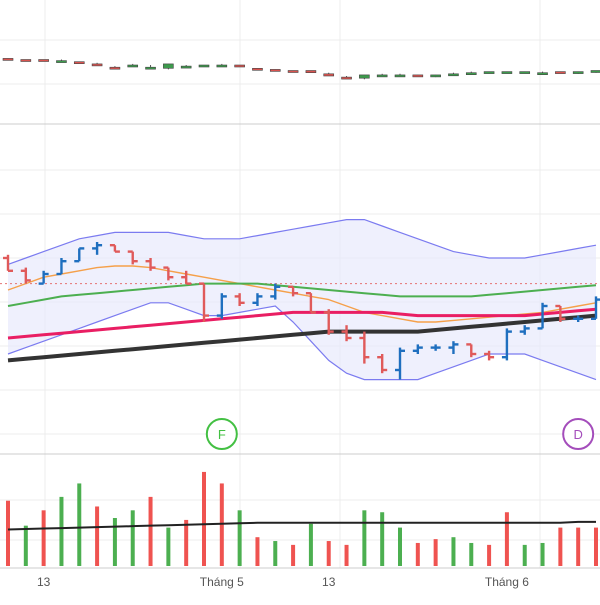 This screenshot has width=600, height=605. I want to click on line-ma-green, so click(302, 294).